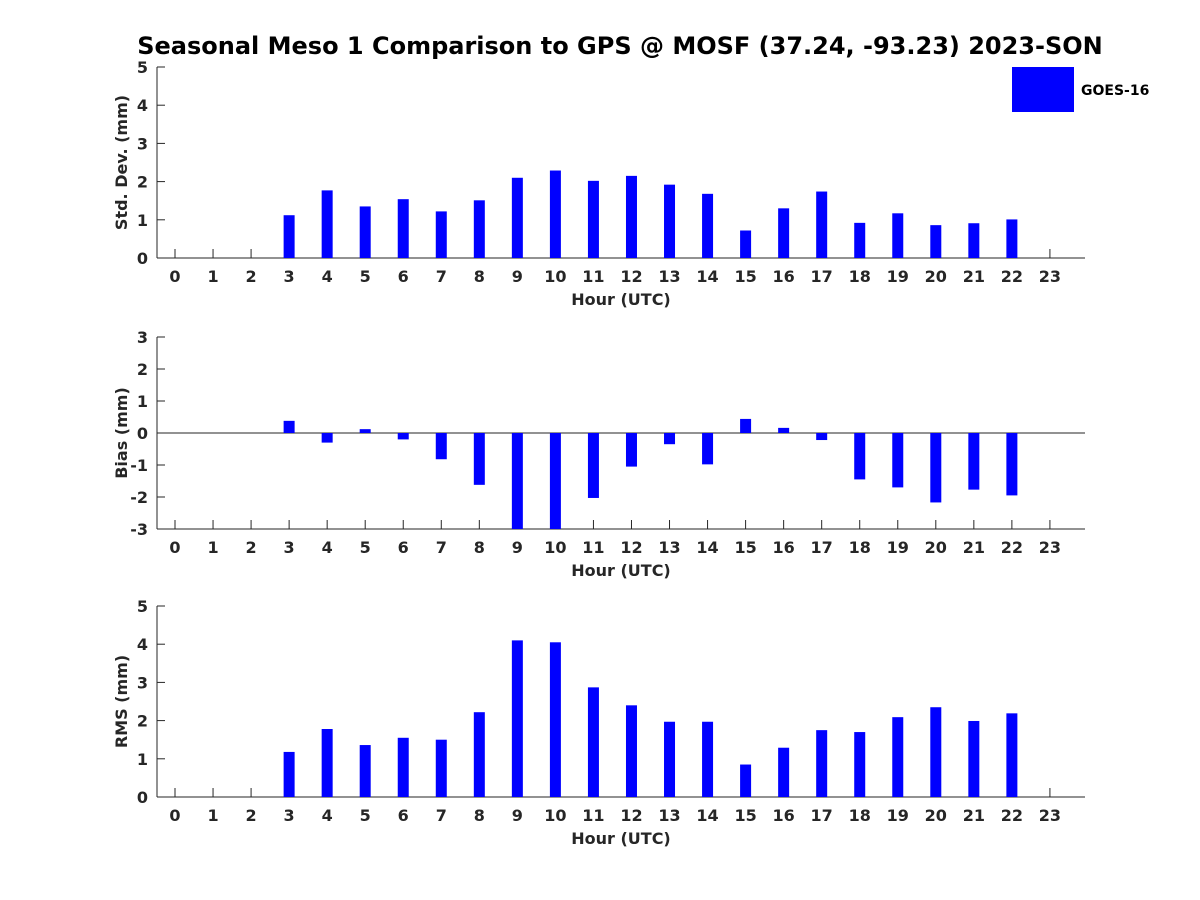 The height and width of the screenshot is (900, 1200). Describe the element at coordinates (1012, 276) in the screenshot. I see `std-x-tick-label: 22` at that location.